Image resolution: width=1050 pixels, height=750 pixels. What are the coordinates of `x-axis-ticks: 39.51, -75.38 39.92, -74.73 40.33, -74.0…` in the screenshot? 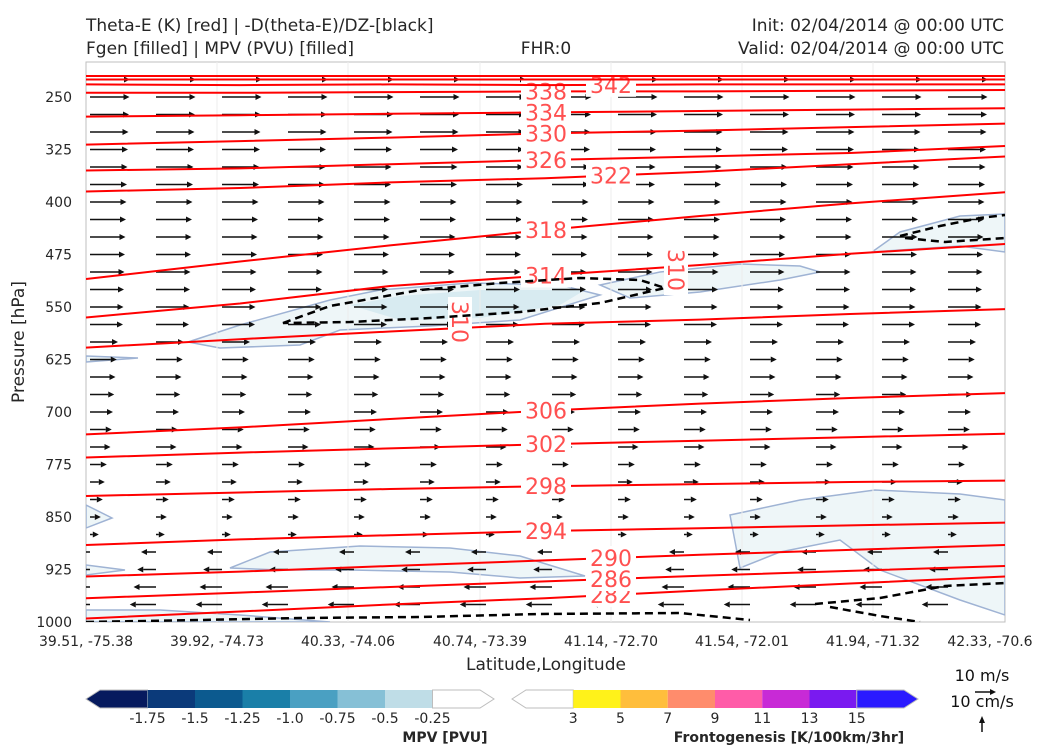 It's located at (536, 642).